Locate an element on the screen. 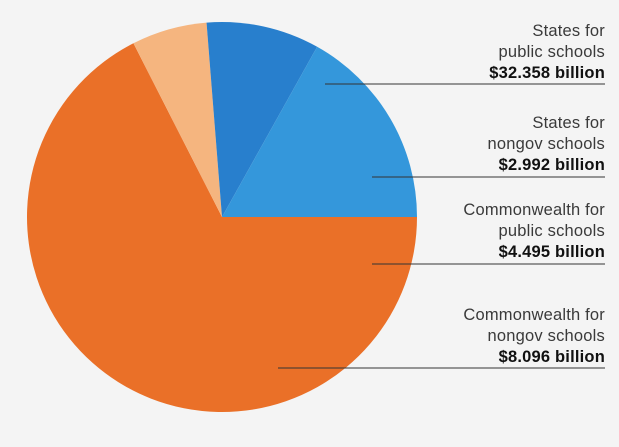  value-label: $4.495 billion is located at coordinates (551, 252).